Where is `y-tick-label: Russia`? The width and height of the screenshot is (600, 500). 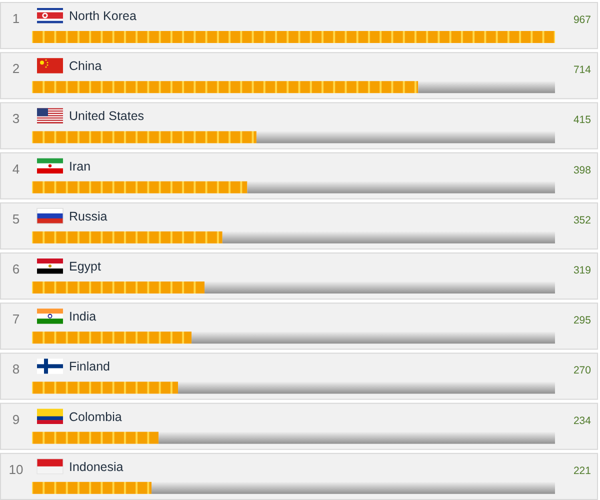
y-tick-label: Russia is located at coordinates (88, 216).